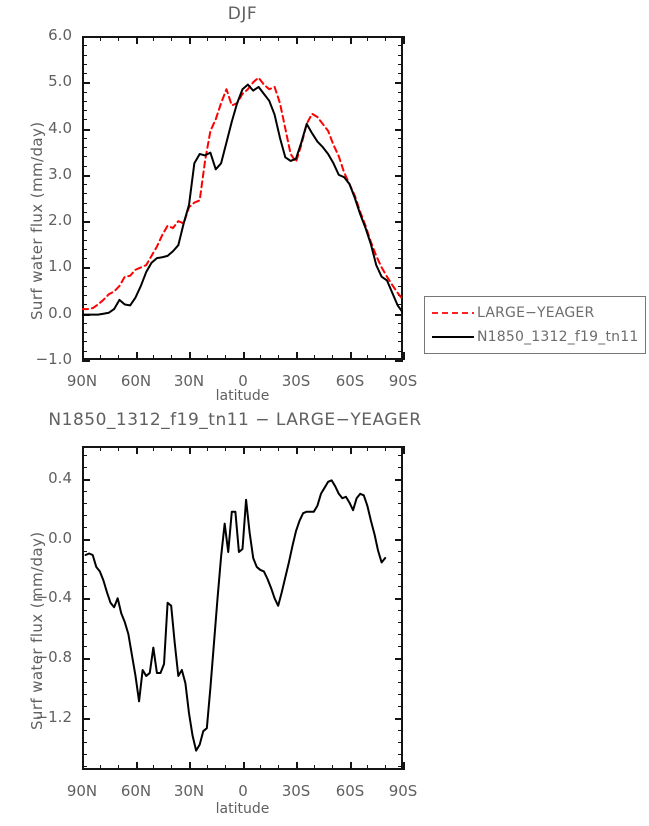 The height and width of the screenshot is (826, 649). Describe the element at coordinates (296, 791) in the screenshot. I see `x-tick-label-4: 30S` at that location.